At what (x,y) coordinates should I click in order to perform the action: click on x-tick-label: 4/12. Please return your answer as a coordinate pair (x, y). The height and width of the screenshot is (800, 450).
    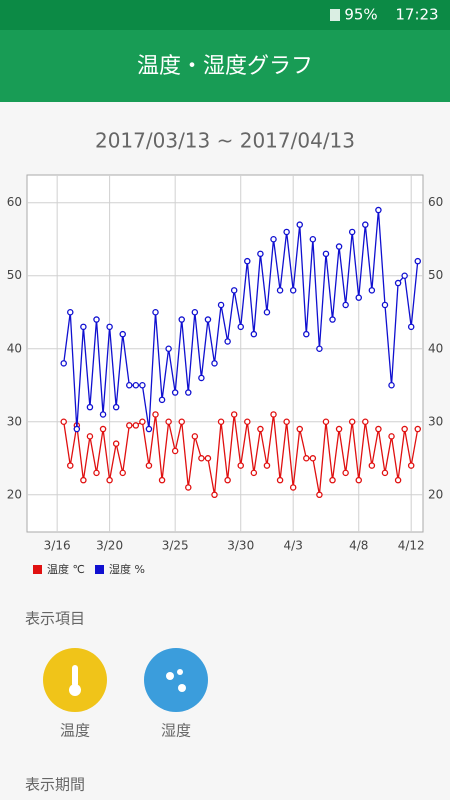
    Looking at the image, I should click on (411, 546).